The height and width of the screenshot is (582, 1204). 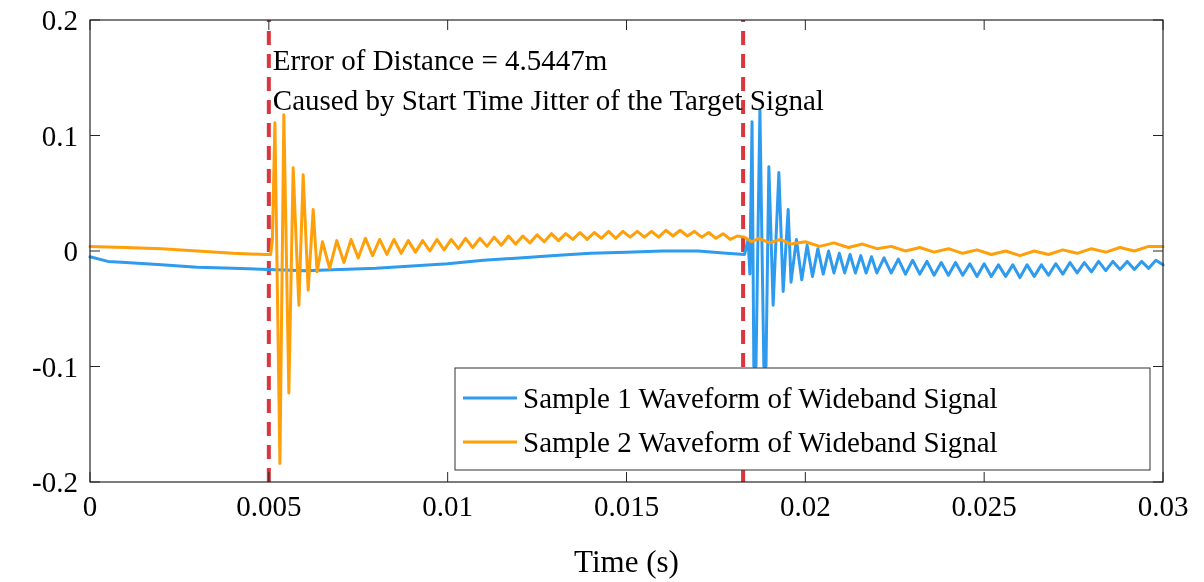 What do you see at coordinates (760, 398) in the screenshot?
I see `legend-label: Sample 1 Waveform of Wideband Signal` at bounding box center [760, 398].